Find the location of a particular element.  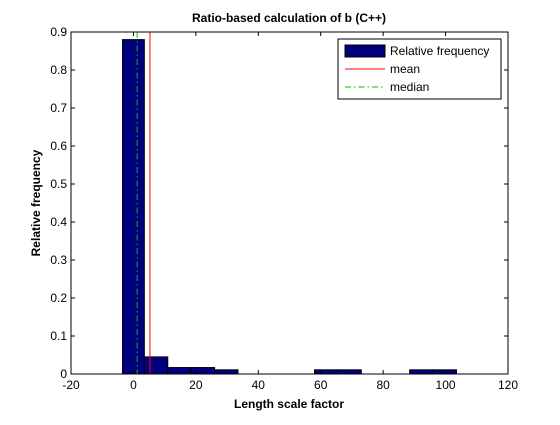

x-axis-label: Length scale factor is located at coordinates (289, 404).